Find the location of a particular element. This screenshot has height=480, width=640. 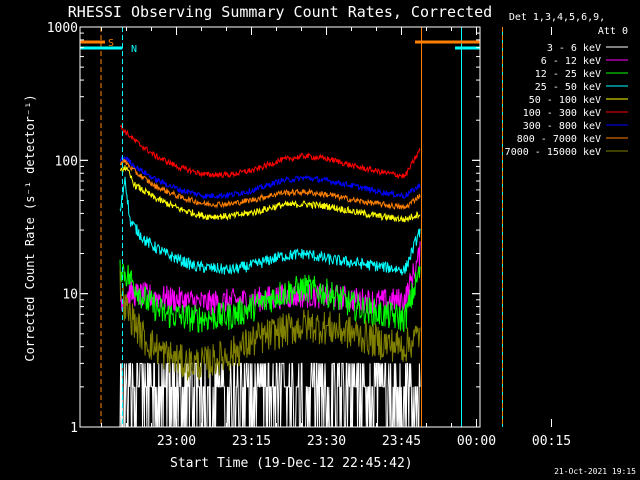

legend-label: 6 - 12 keV is located at coordinates (571, 61).